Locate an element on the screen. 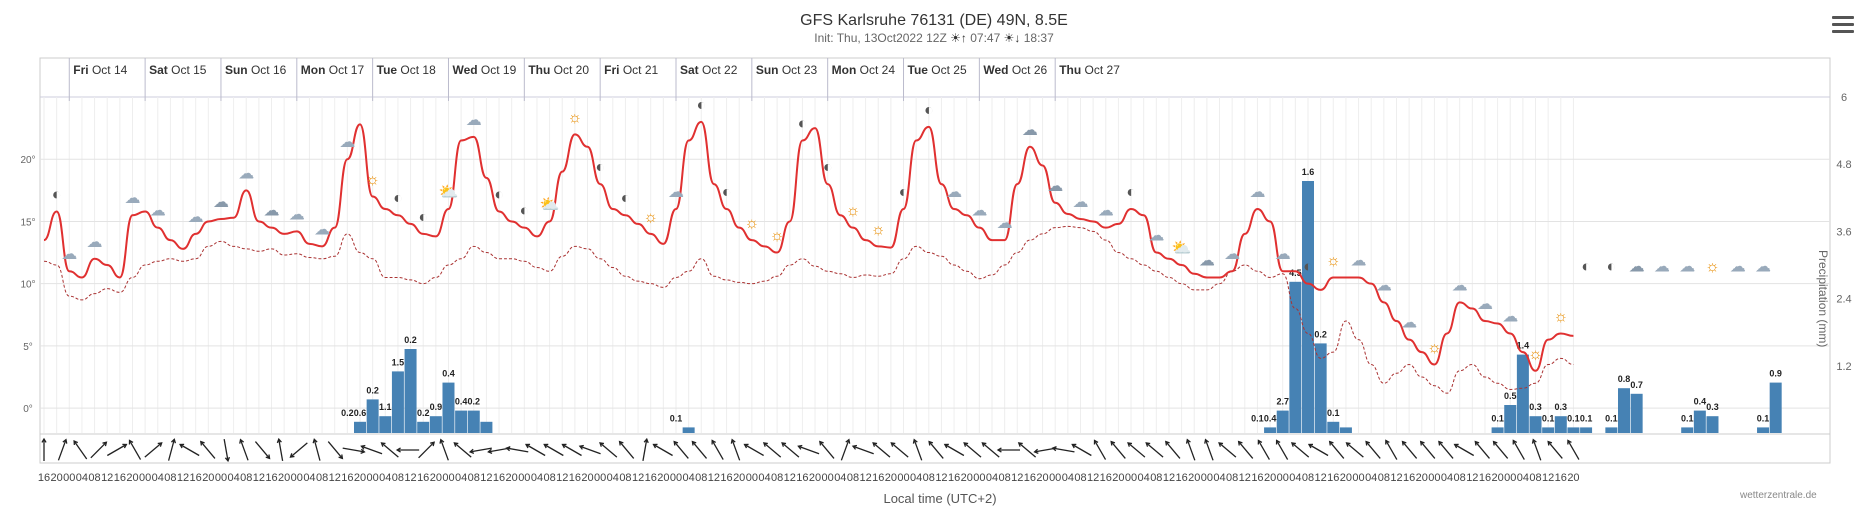 The height and width of the screenshot is (517, 1868). y-left-tick: 0° is located at coordinates (28, 409).